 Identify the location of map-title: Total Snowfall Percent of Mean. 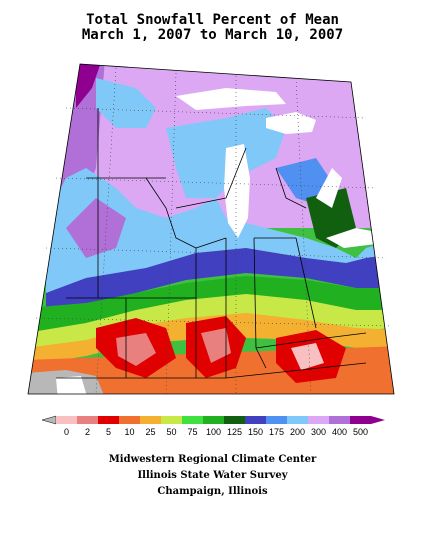
(212, 20).